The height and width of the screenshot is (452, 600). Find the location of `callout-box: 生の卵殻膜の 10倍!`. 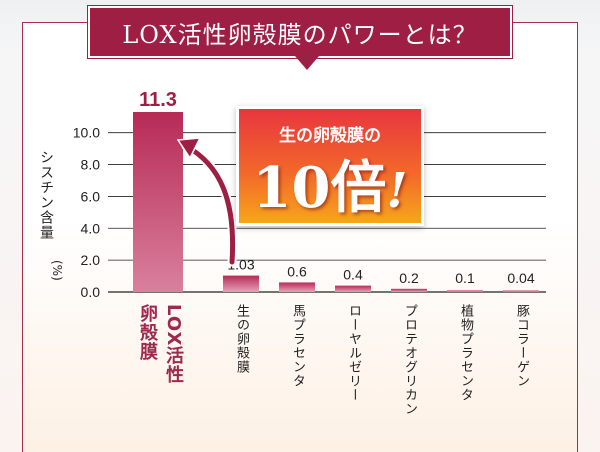

callout-box: 生の卵殻膜の 10倍! is located at coordinates (330, 166).